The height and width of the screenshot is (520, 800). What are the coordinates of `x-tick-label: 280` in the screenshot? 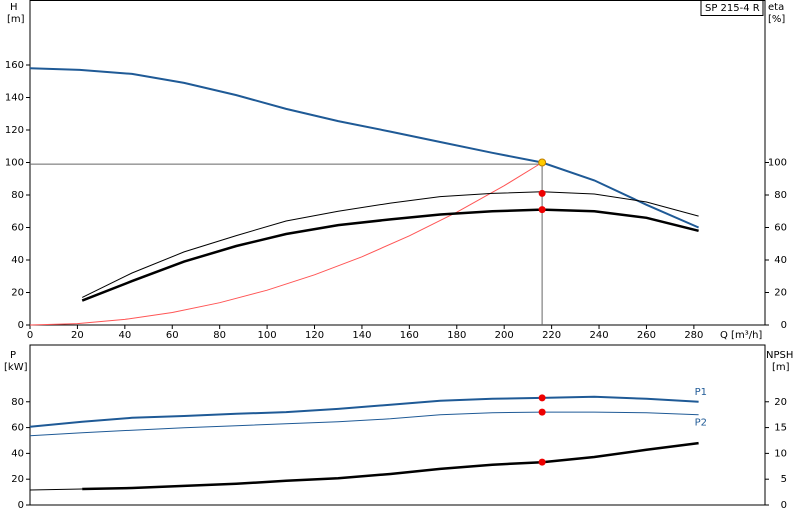 It's located at (693, 335).